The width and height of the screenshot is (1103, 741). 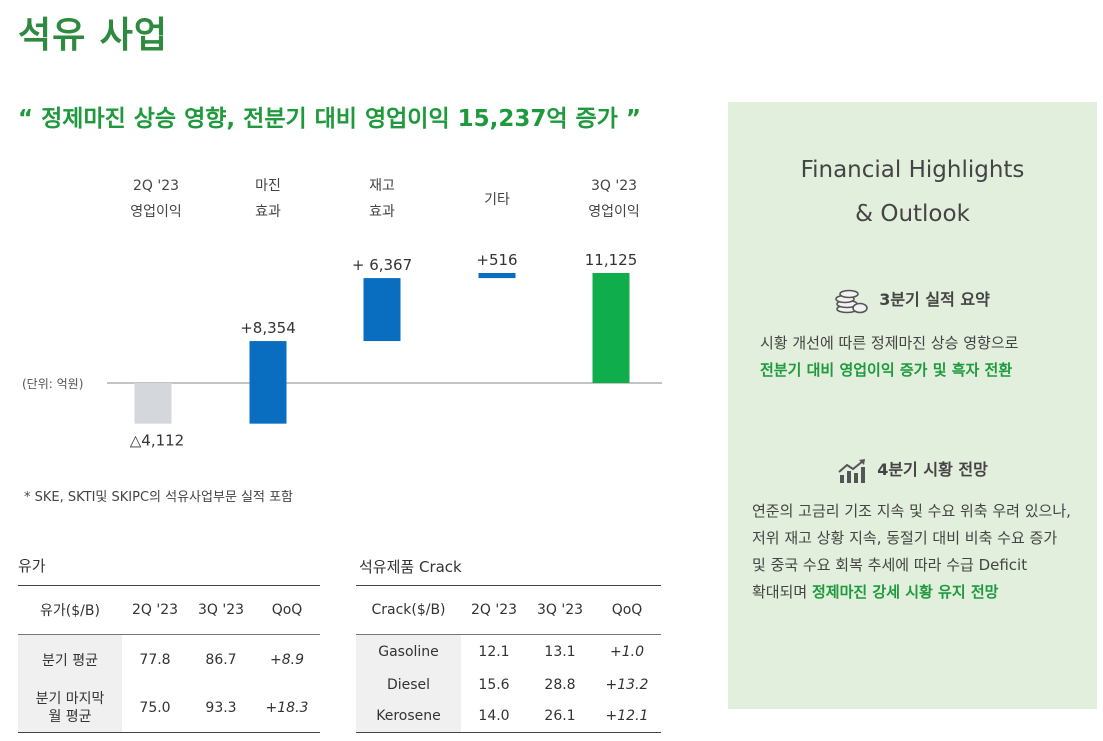 What do you see at coordinates (560, 716) in the screenshot?
I see `cell-q3: 26.1` at bounding box center [560, 716].